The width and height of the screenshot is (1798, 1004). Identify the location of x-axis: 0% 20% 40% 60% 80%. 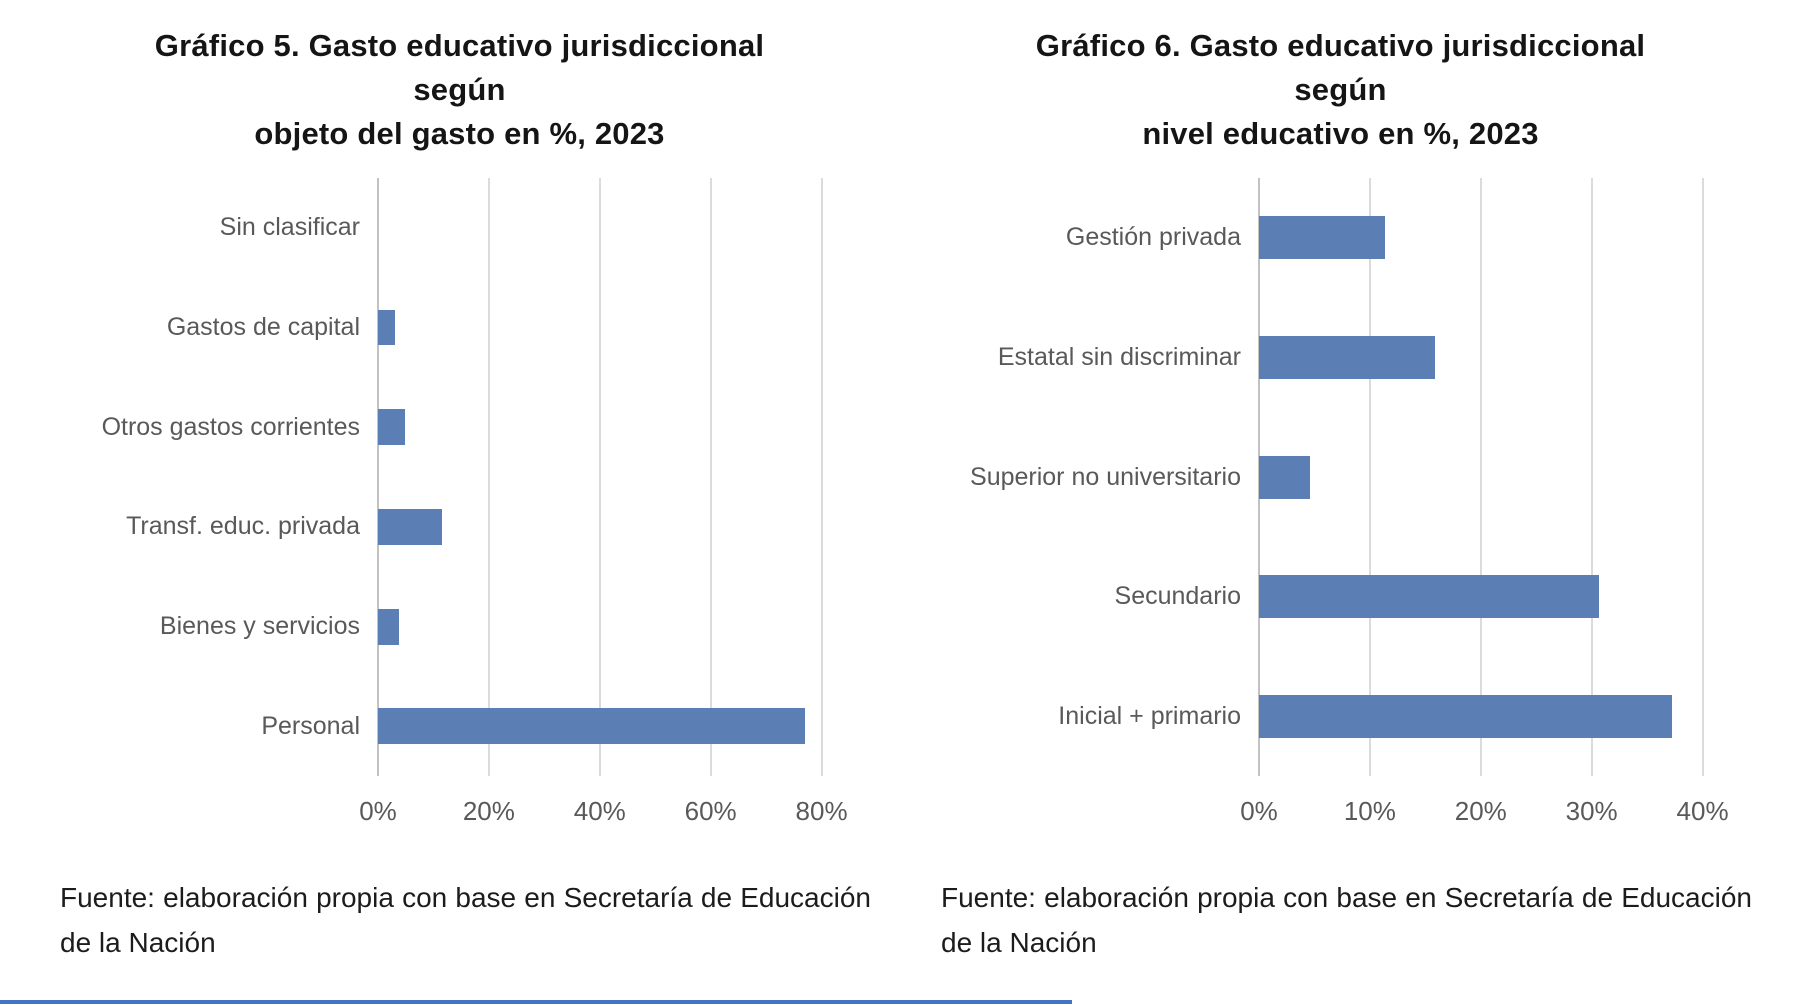
(618, 805).